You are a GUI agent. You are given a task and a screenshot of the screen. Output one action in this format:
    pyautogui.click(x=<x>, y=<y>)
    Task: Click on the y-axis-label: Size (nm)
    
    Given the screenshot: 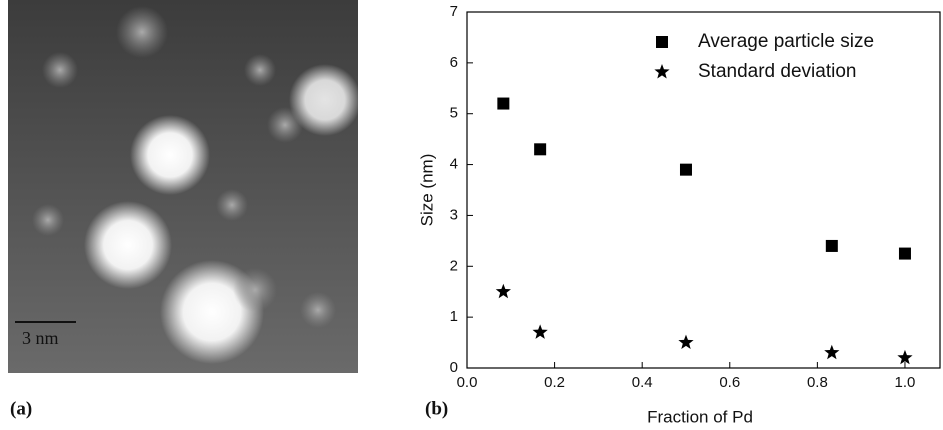 What is the action you would take?
    pyautogui.click(x=426, y=190)
    